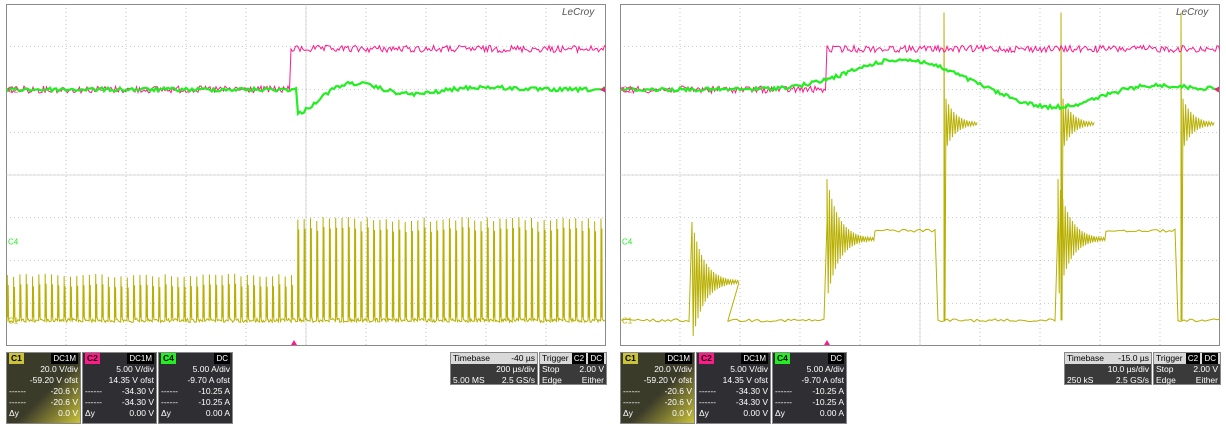 Image resolution: width=1226 pixels, height=426 pixels. What do you see at coordinates (1128, 369) in the screenshot?
I see `timebase-per-div: 10.0 µs/div` at bounding box center [1128, 369].